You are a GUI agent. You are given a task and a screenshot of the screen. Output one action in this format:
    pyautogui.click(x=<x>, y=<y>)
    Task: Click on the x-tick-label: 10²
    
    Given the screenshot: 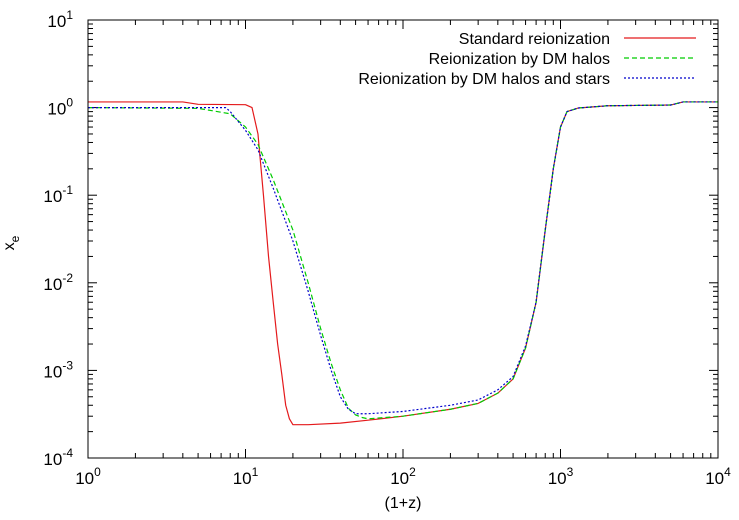 What is the action you would take?
    pyautogui.click(x=403, y=476)
    